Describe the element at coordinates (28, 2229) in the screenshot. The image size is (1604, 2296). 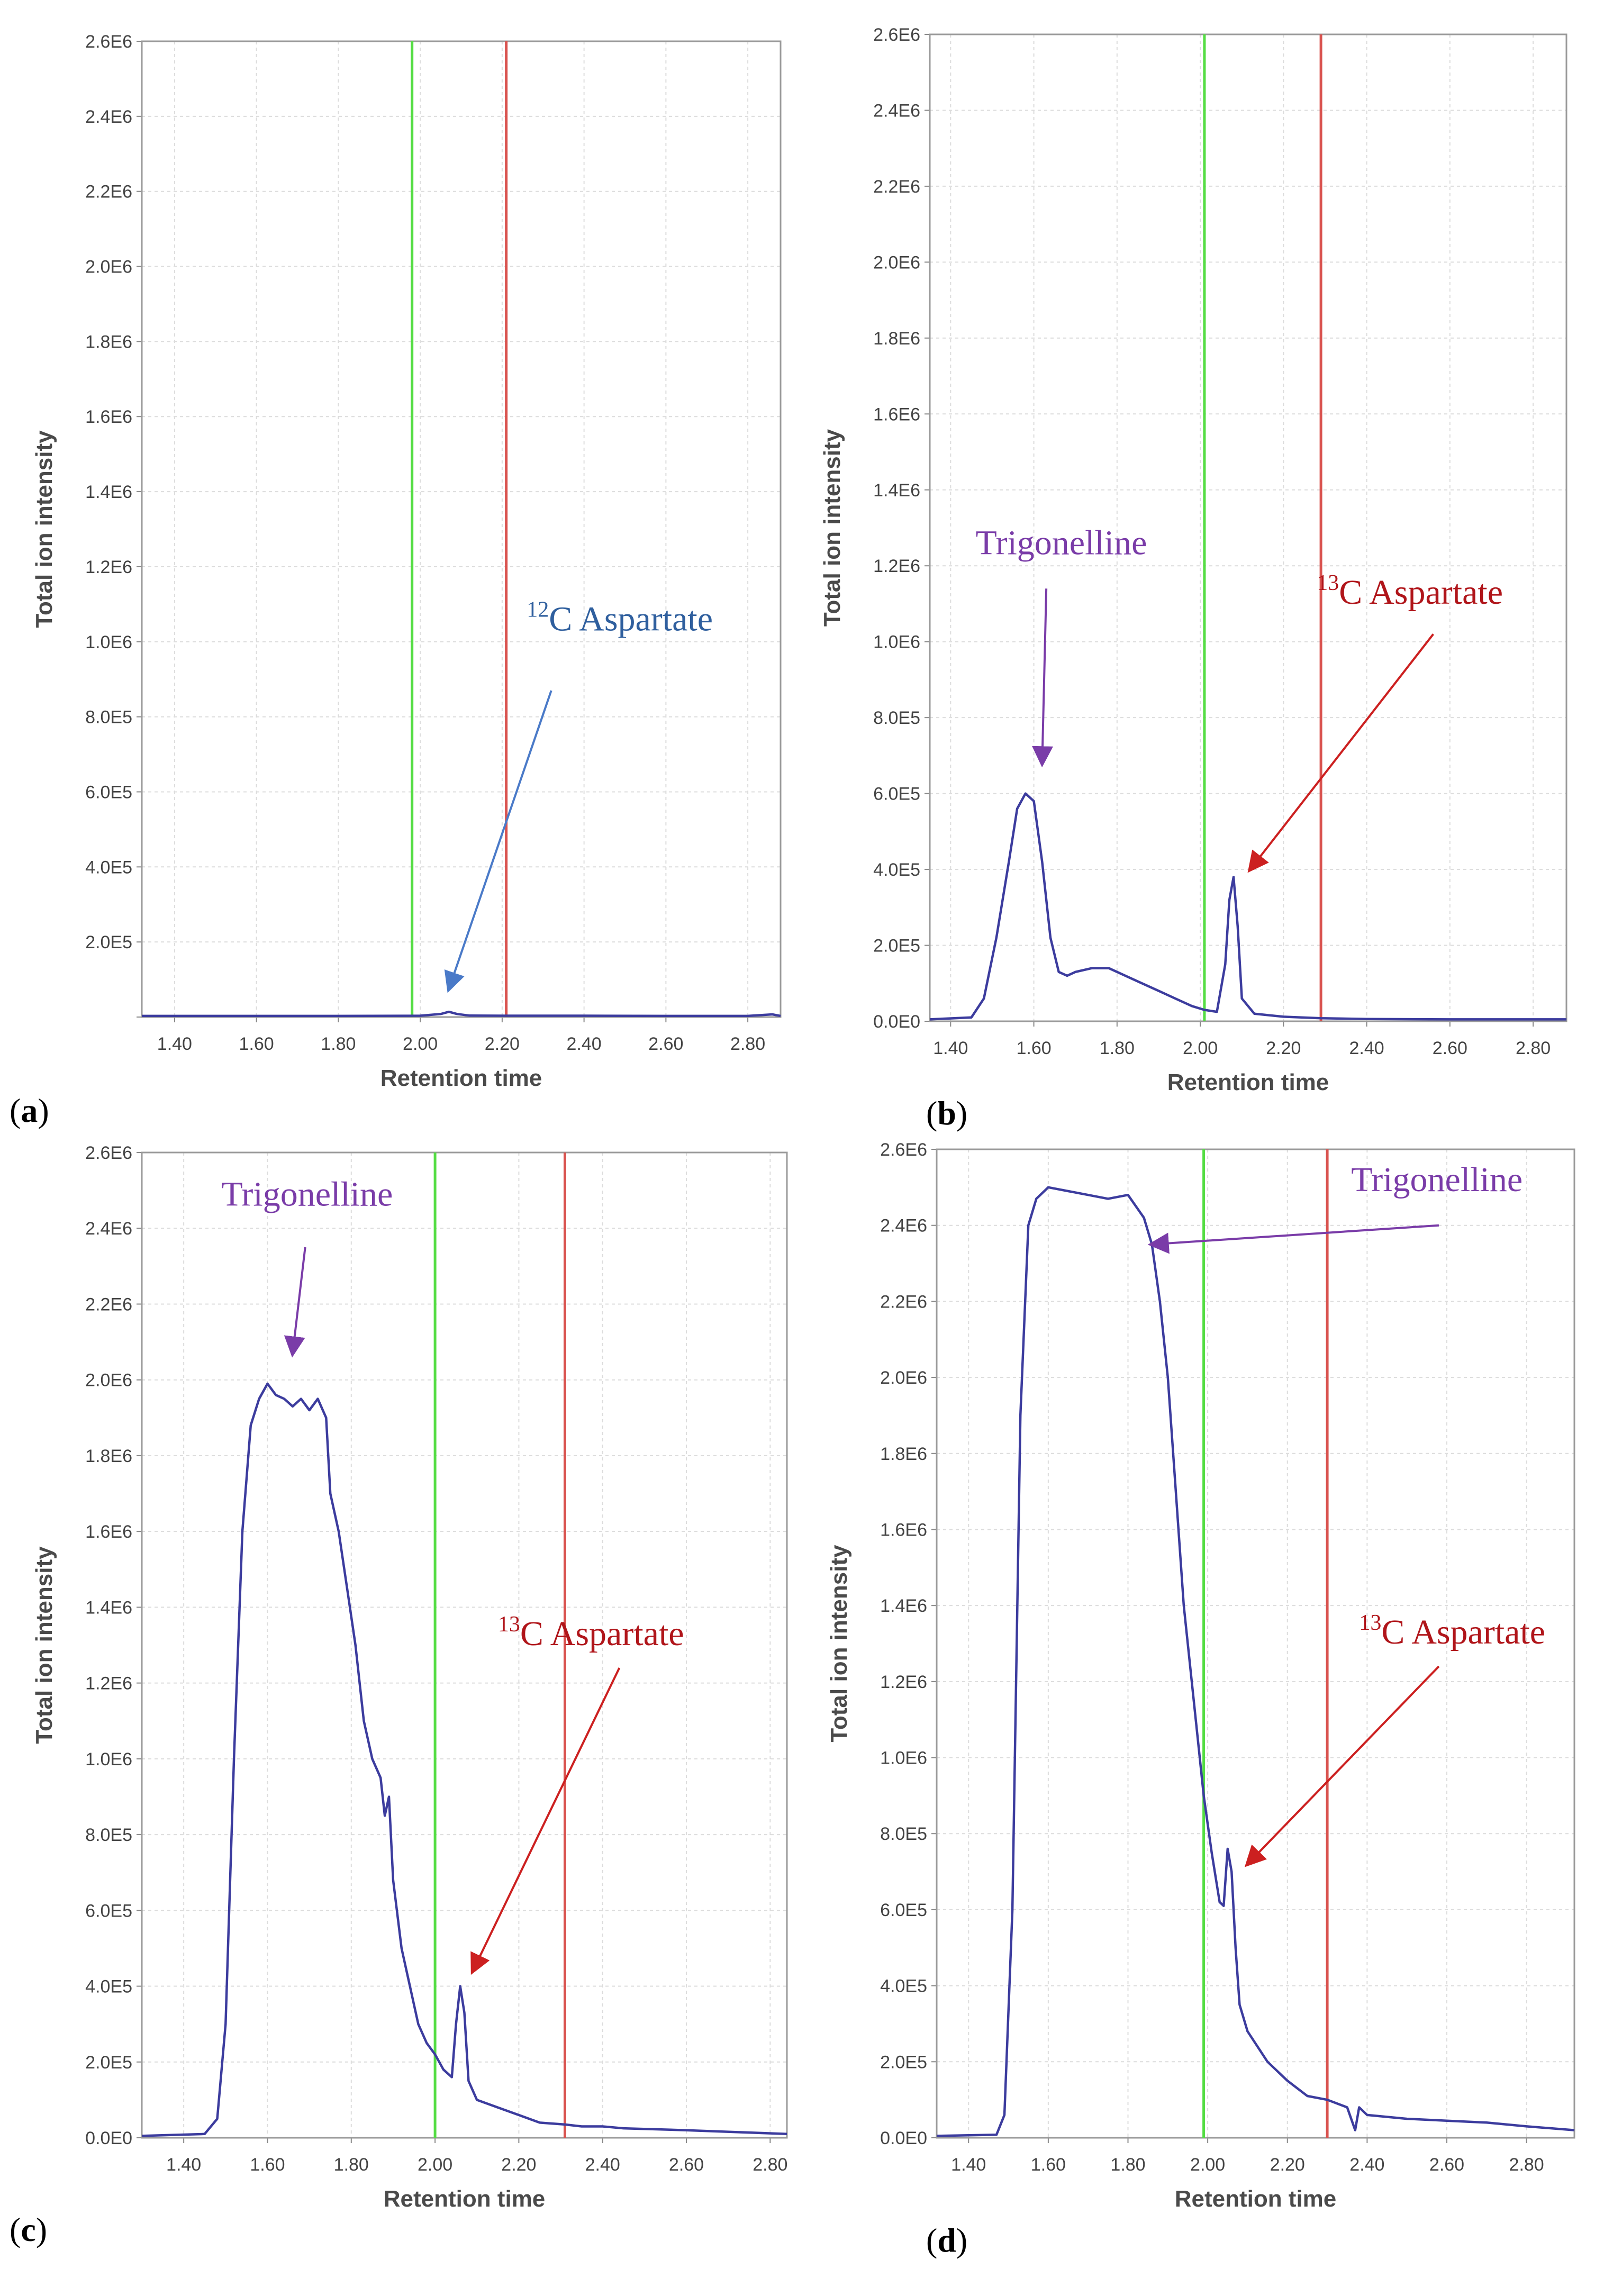
I see `panel-label-c: (c)` at that location.